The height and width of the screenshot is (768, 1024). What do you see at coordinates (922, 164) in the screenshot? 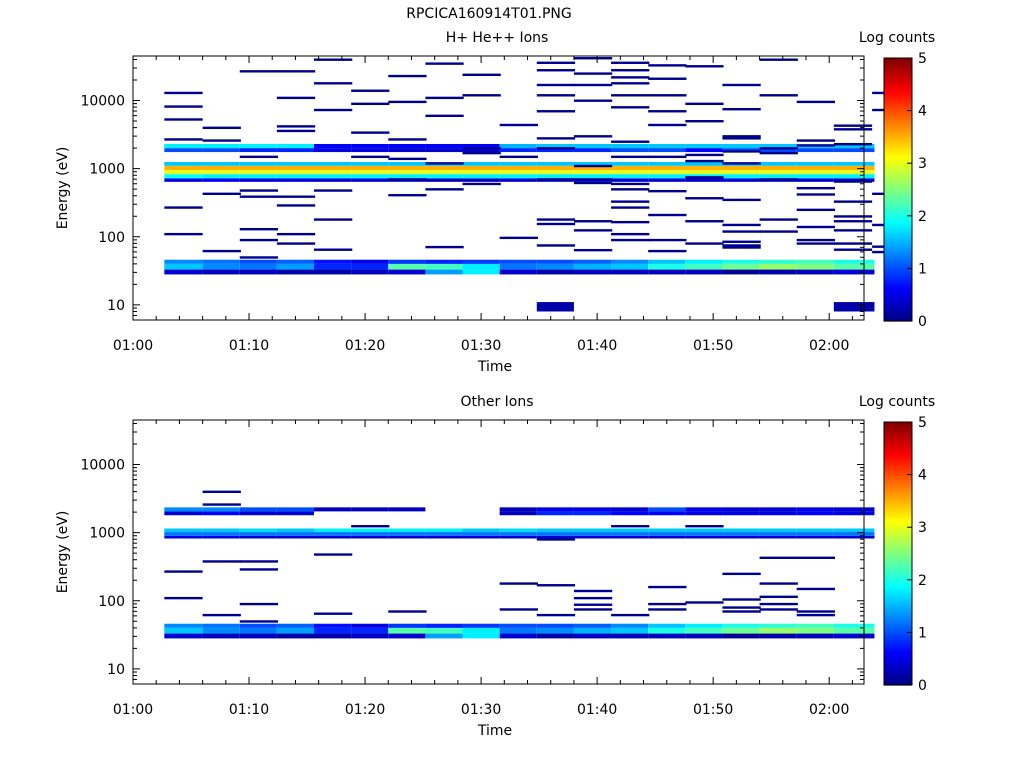
I see `colorbar-tick-label: 3` at bounding box center [922, 164].